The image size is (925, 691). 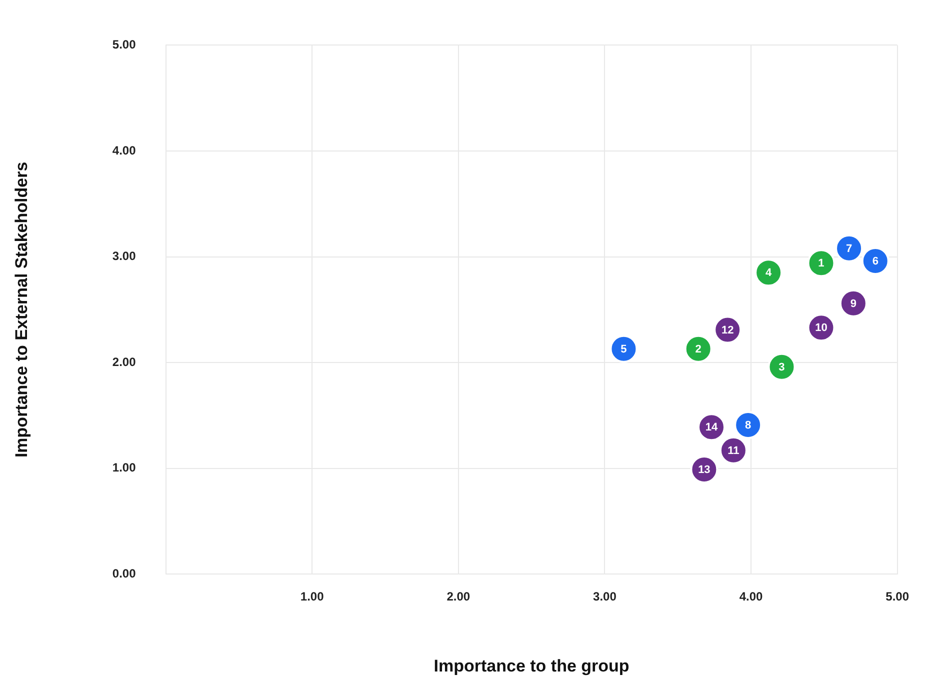 I want to click on annotation: 4, so click(x=769, y=273).